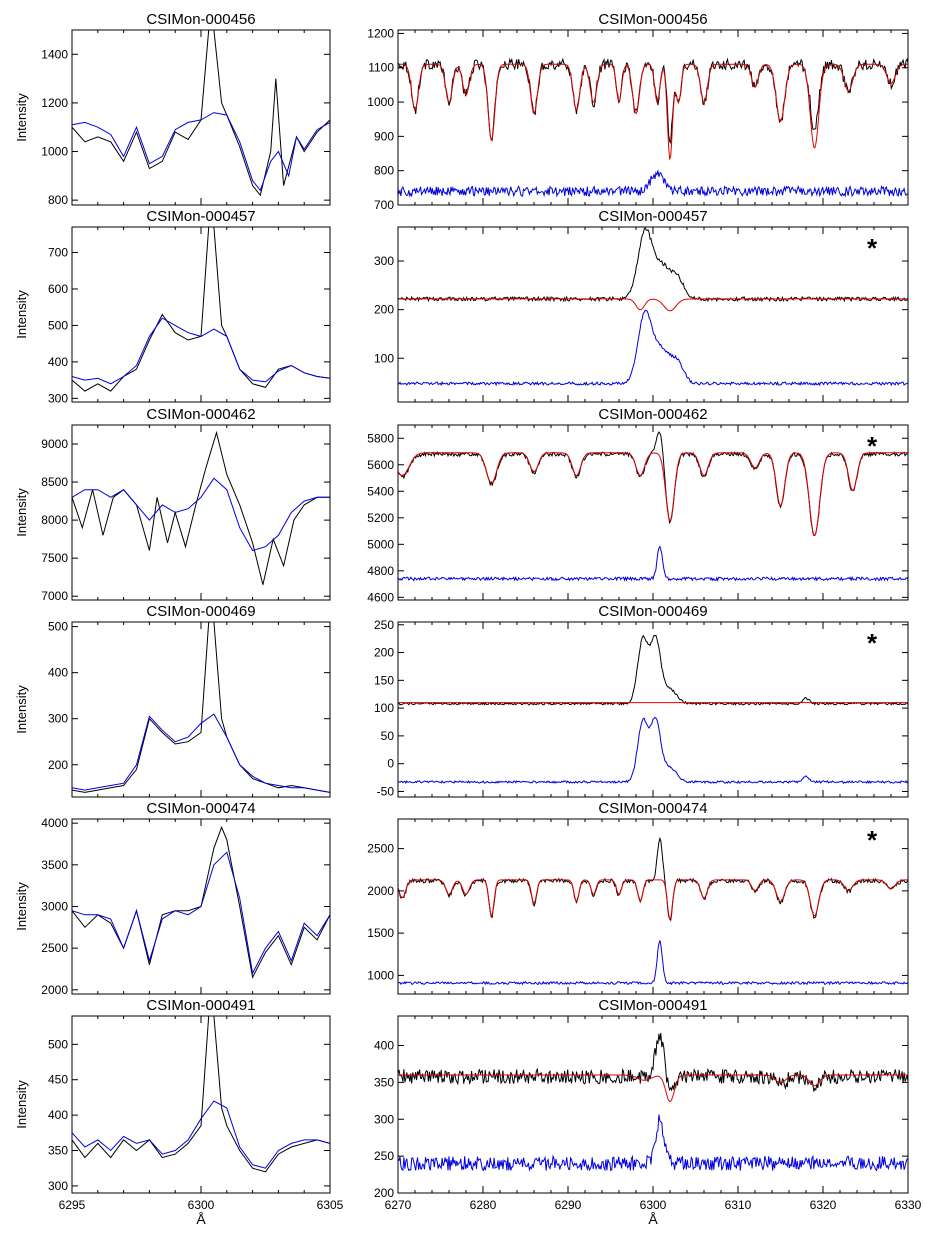 The image size is (926, 1235). I want to click on y-tick-label: 5200, so click(380, 518).